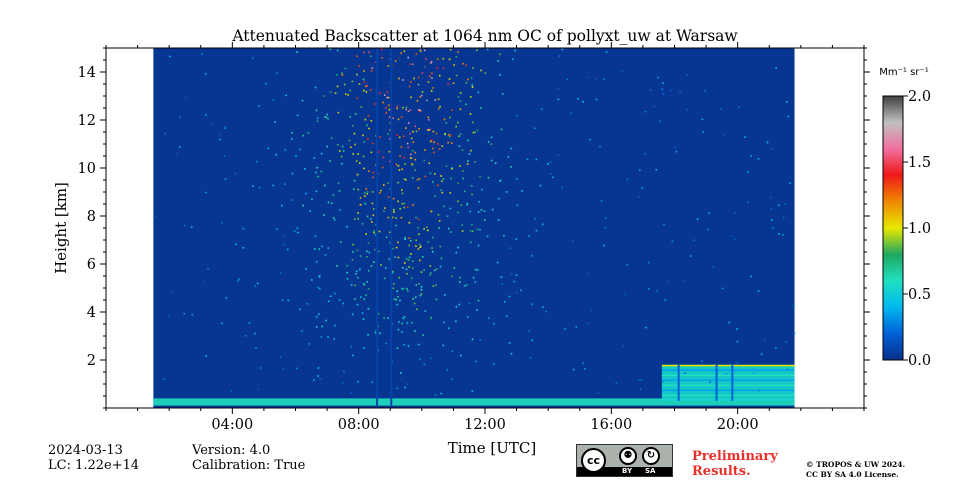  What do you see at coordinates (593, 460) in the screenshot?
I see `cc-icon: cc` at bounding box center [593, 460].